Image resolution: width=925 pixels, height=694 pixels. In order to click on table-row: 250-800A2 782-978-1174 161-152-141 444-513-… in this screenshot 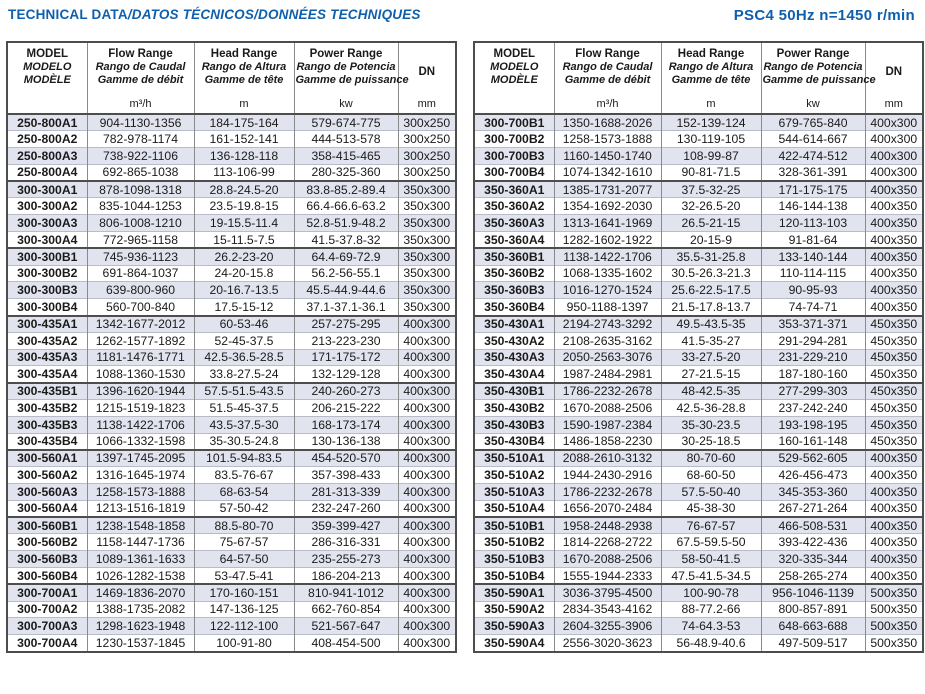, I will do `click(231, 139)`.